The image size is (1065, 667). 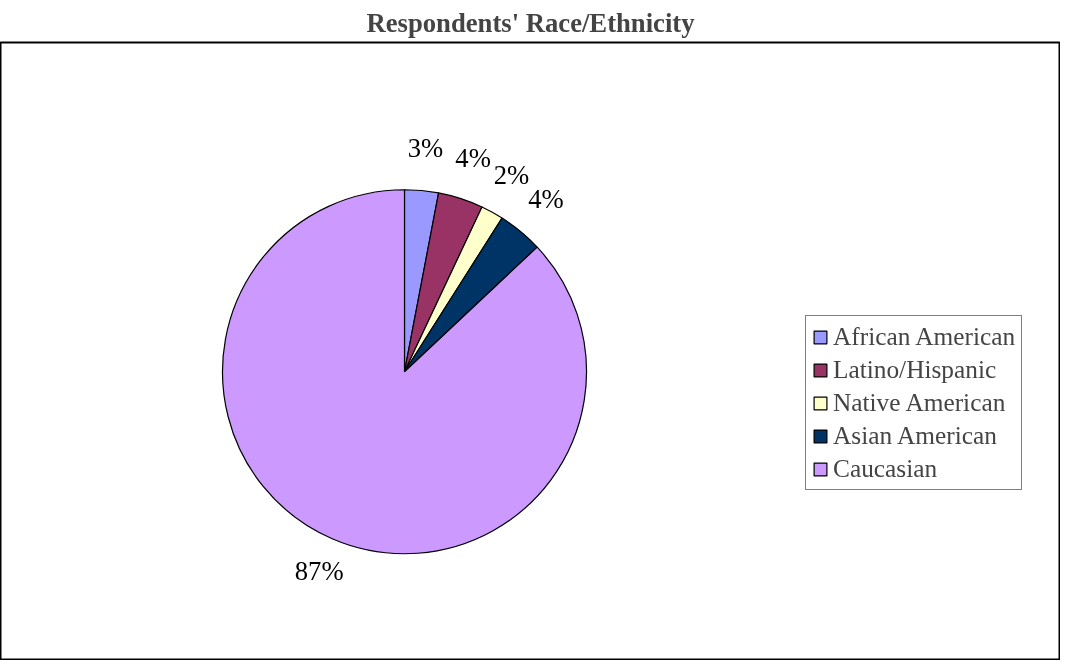 I want to click on legend-label: Caucasian, so click(x=885, y=468).